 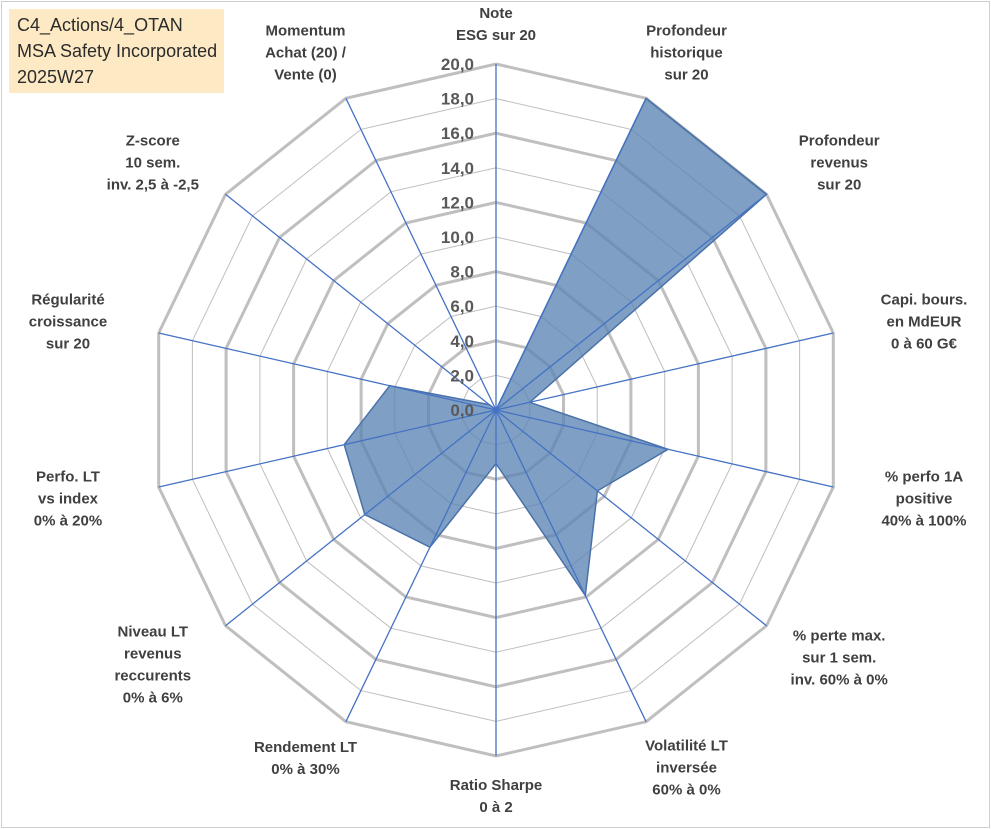 What do you see at coordinates (457, 99) in the screenshot?
I see `tick-label: 18,0` at bounding box center [457, 99].